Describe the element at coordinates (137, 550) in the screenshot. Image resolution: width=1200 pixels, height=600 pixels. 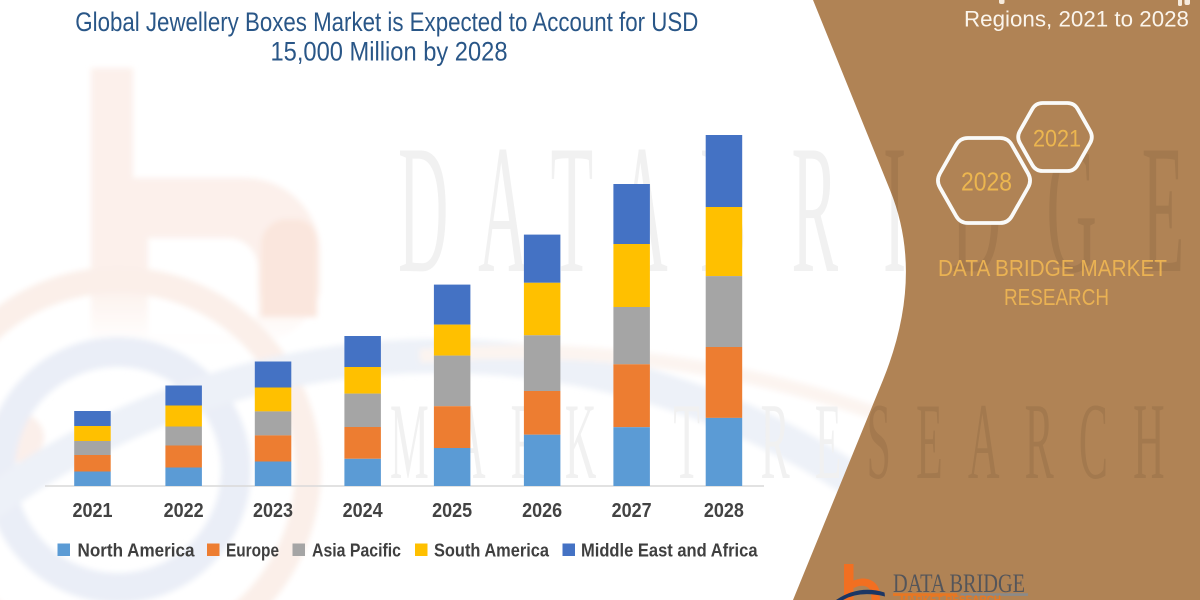
I see `svg-text: North America` at that location.